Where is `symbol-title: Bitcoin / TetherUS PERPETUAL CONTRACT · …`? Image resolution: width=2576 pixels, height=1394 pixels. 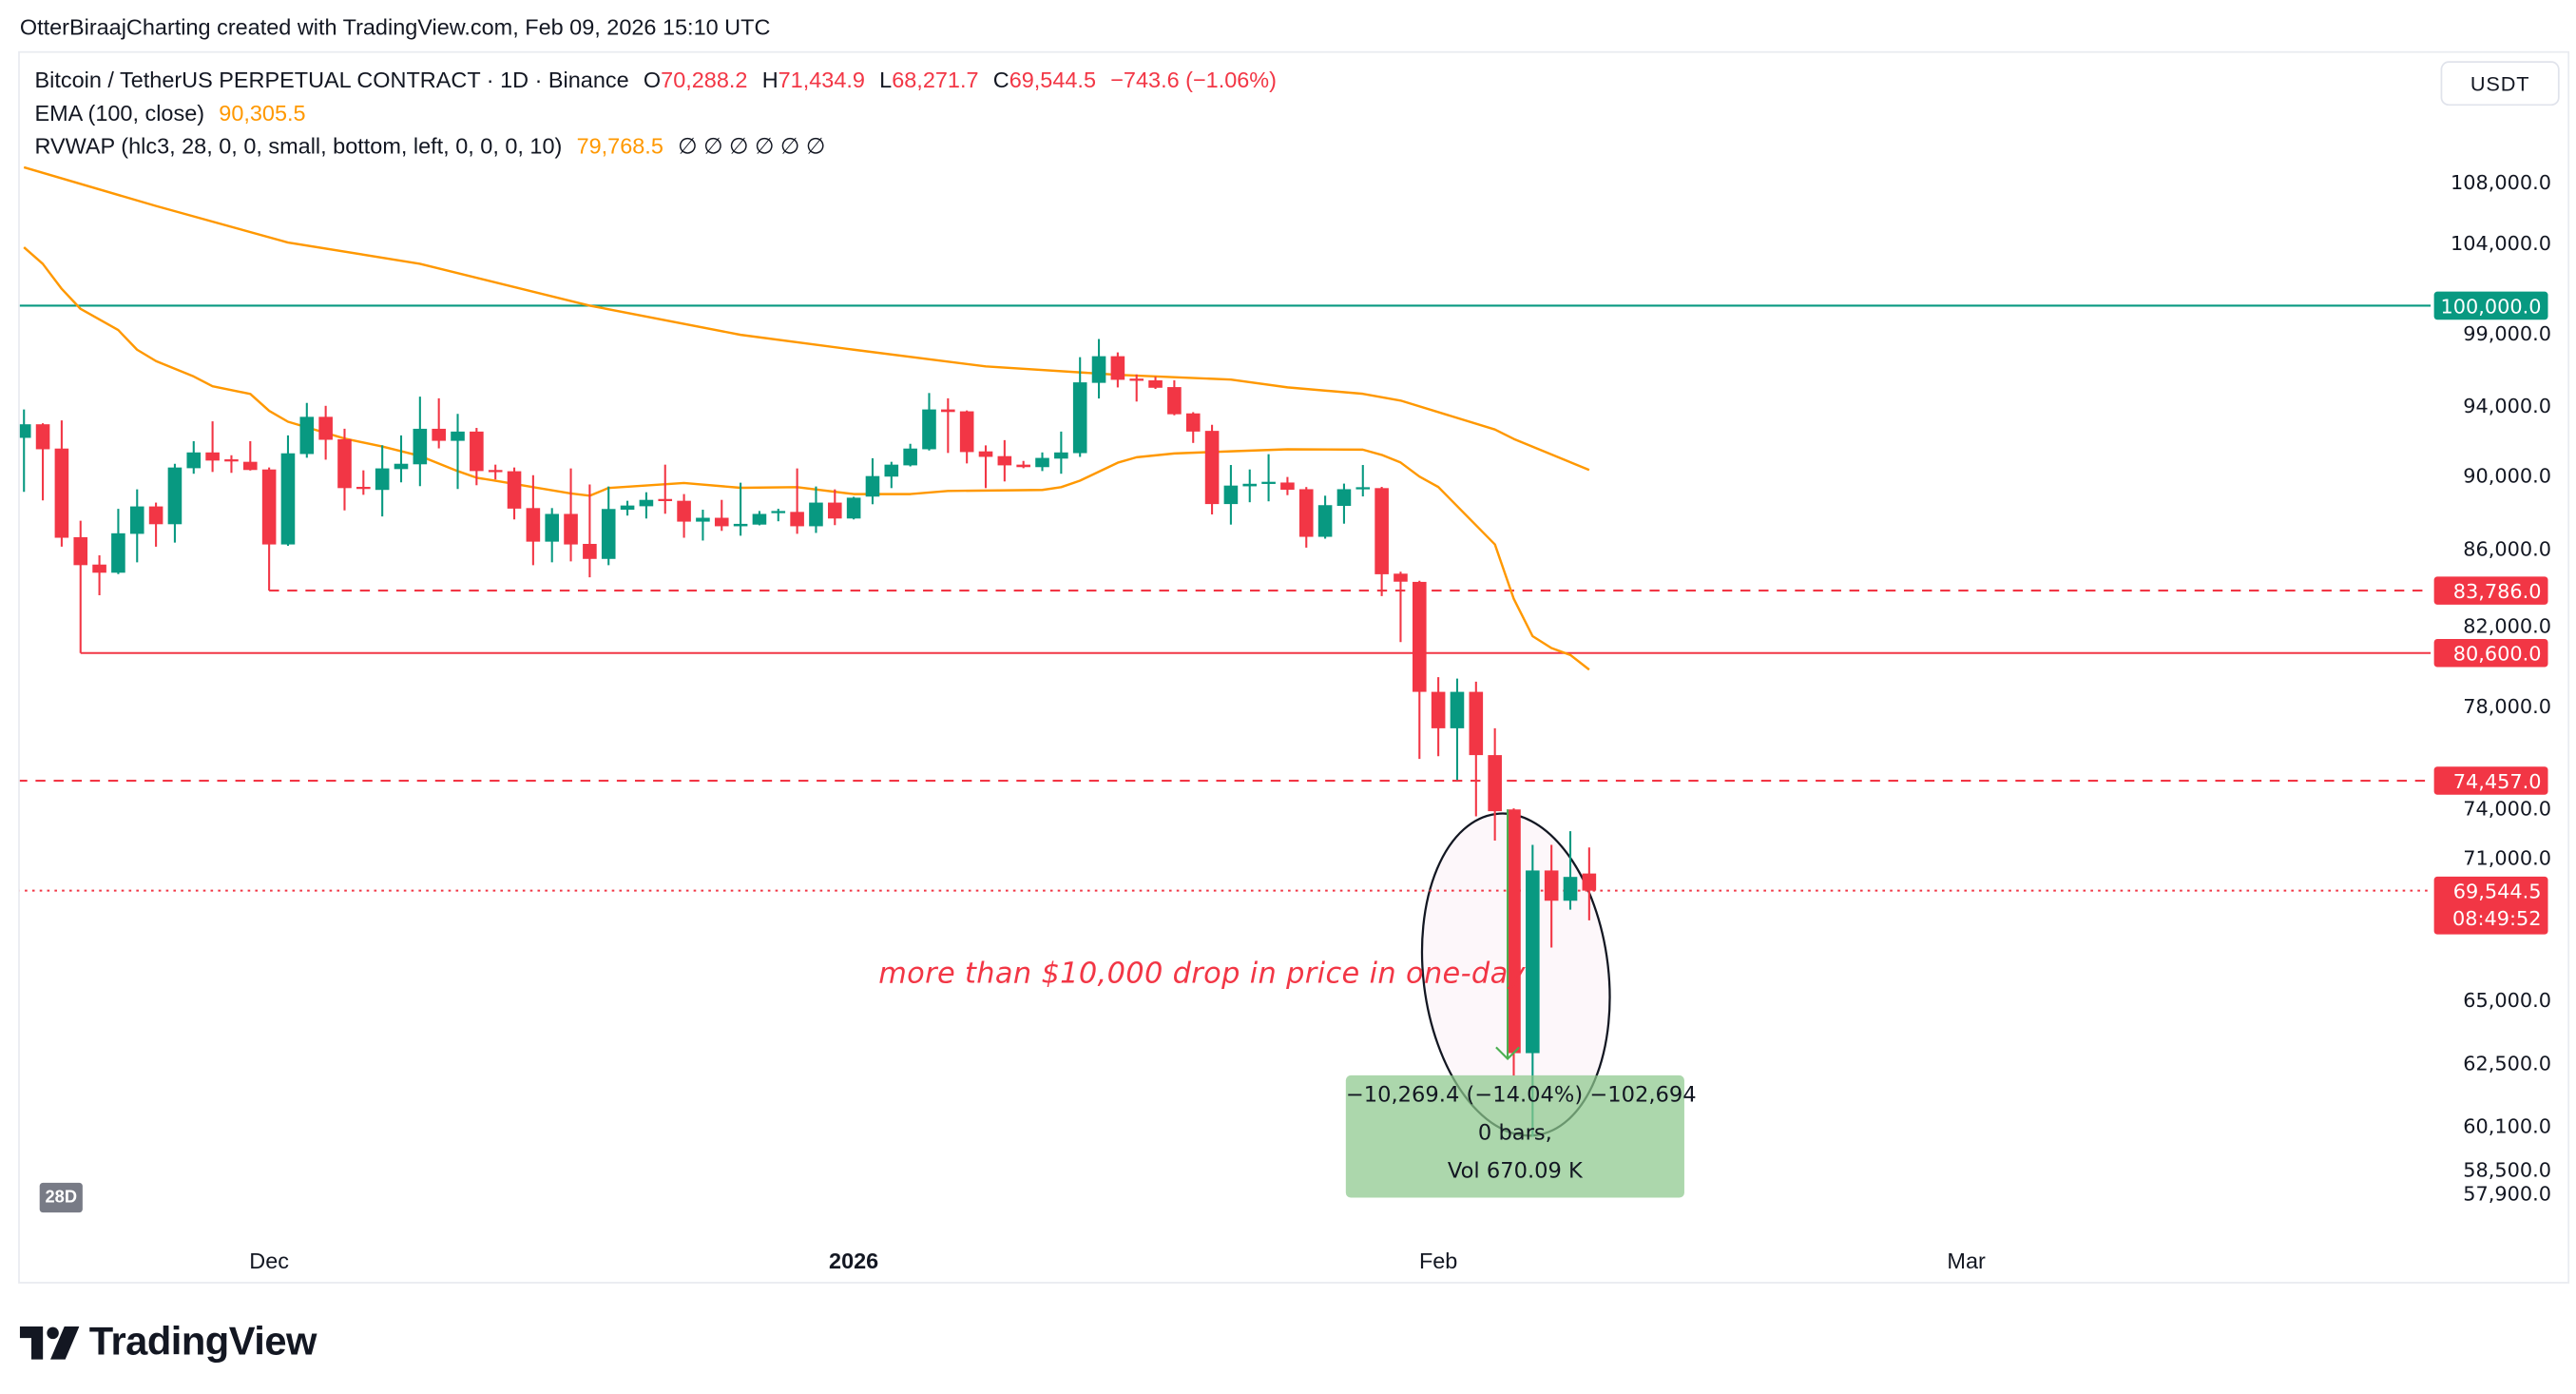
symbol-title: Bitcoin / TetherUS PERPETUAL CONTRACT · … is located at coordinates (331, 81).